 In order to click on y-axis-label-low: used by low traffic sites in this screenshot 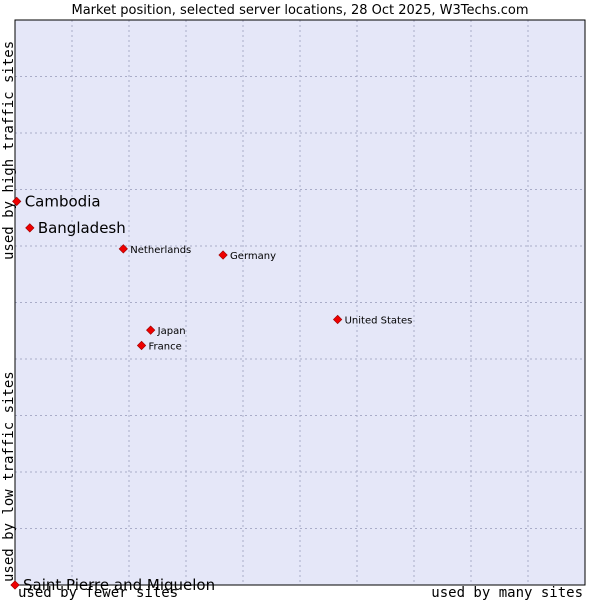, I will do `click(9, 476)`.